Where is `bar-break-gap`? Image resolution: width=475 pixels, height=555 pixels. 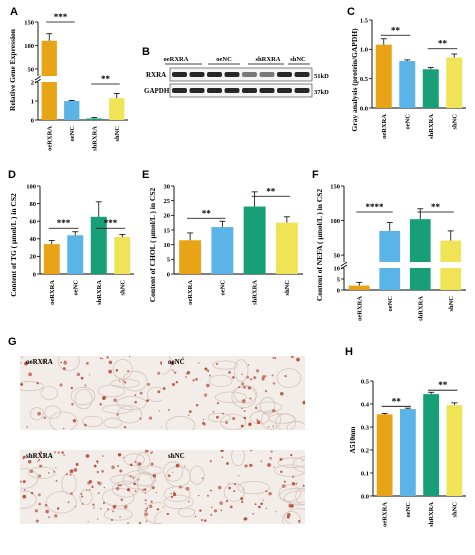 bar-break-gap is located at coordinates (49, 79).